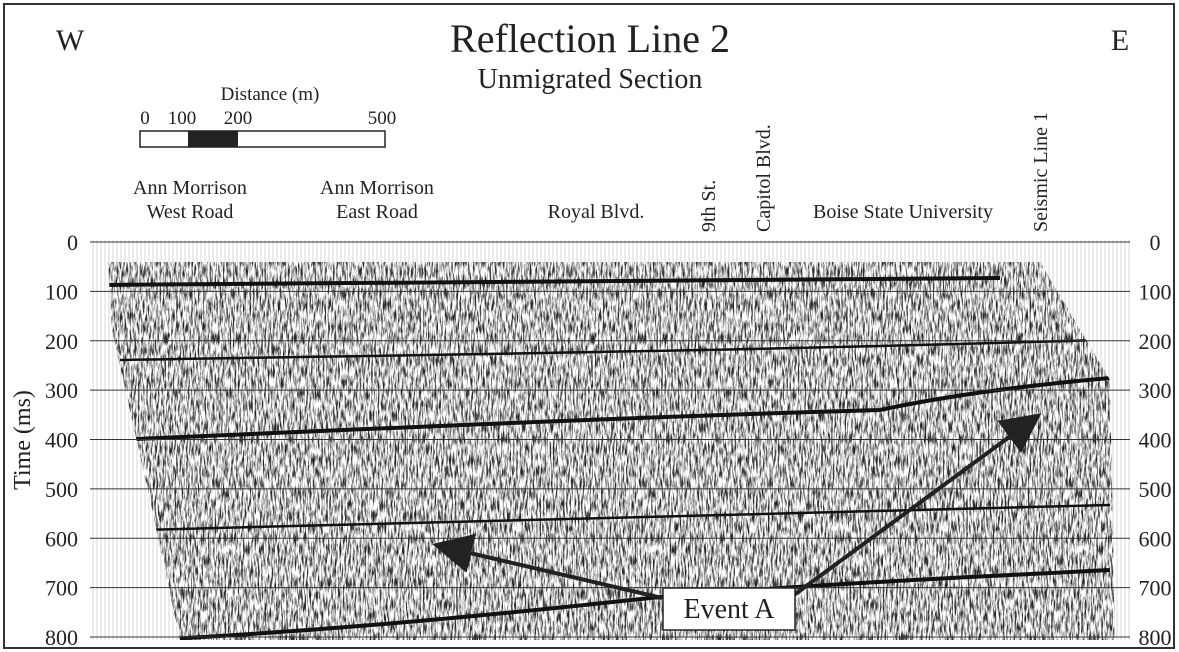  I want to click on location-label: Royal Blvd., so click(596, 212).